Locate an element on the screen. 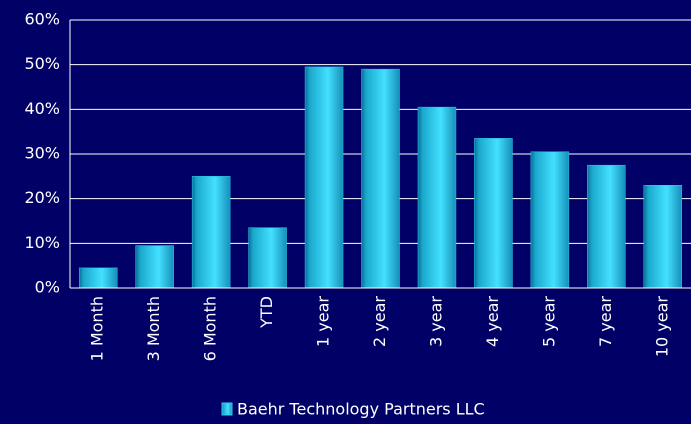  y-tick-label: 10% is located at coordinates (42, 242).